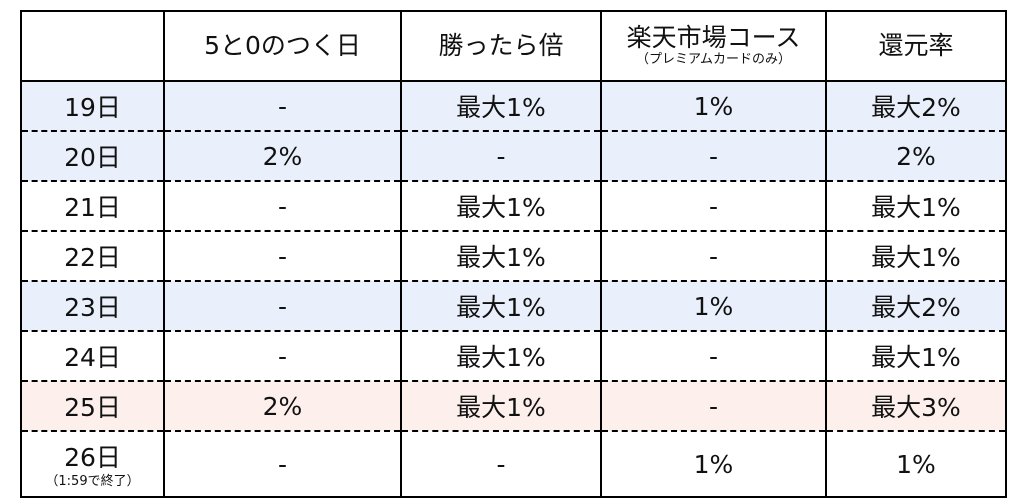 Image resolution: width=1024 pixels, height=500 pixels. I want to click on day-cell: 21日, so click(92, 206).